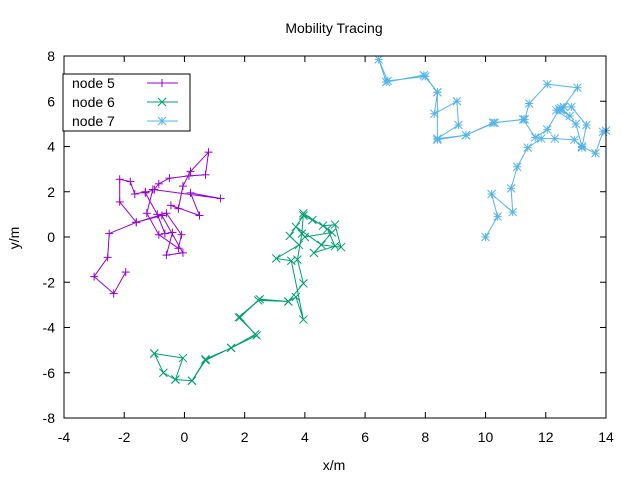 This screenshot has height=480, width=640. Describe the element at coordinates (14, 238) in the screenshot. I see `y-axis-label: y/m` at that location.